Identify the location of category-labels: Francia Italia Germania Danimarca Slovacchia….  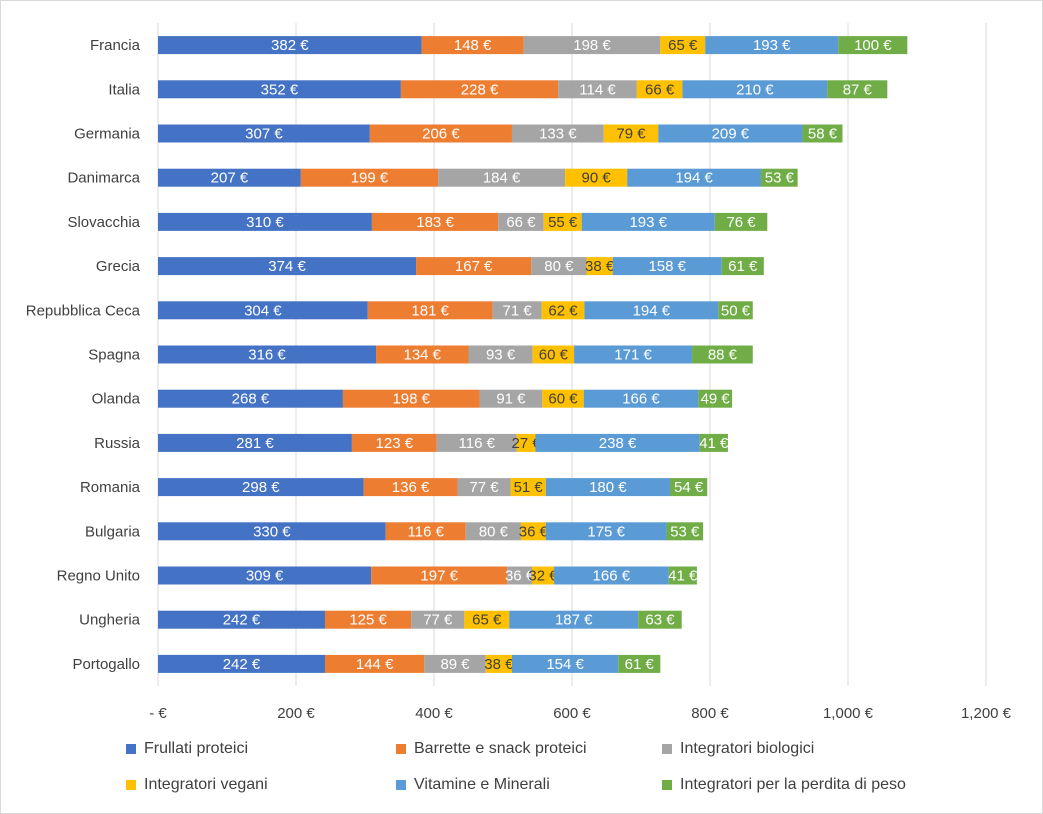
(83, 355).